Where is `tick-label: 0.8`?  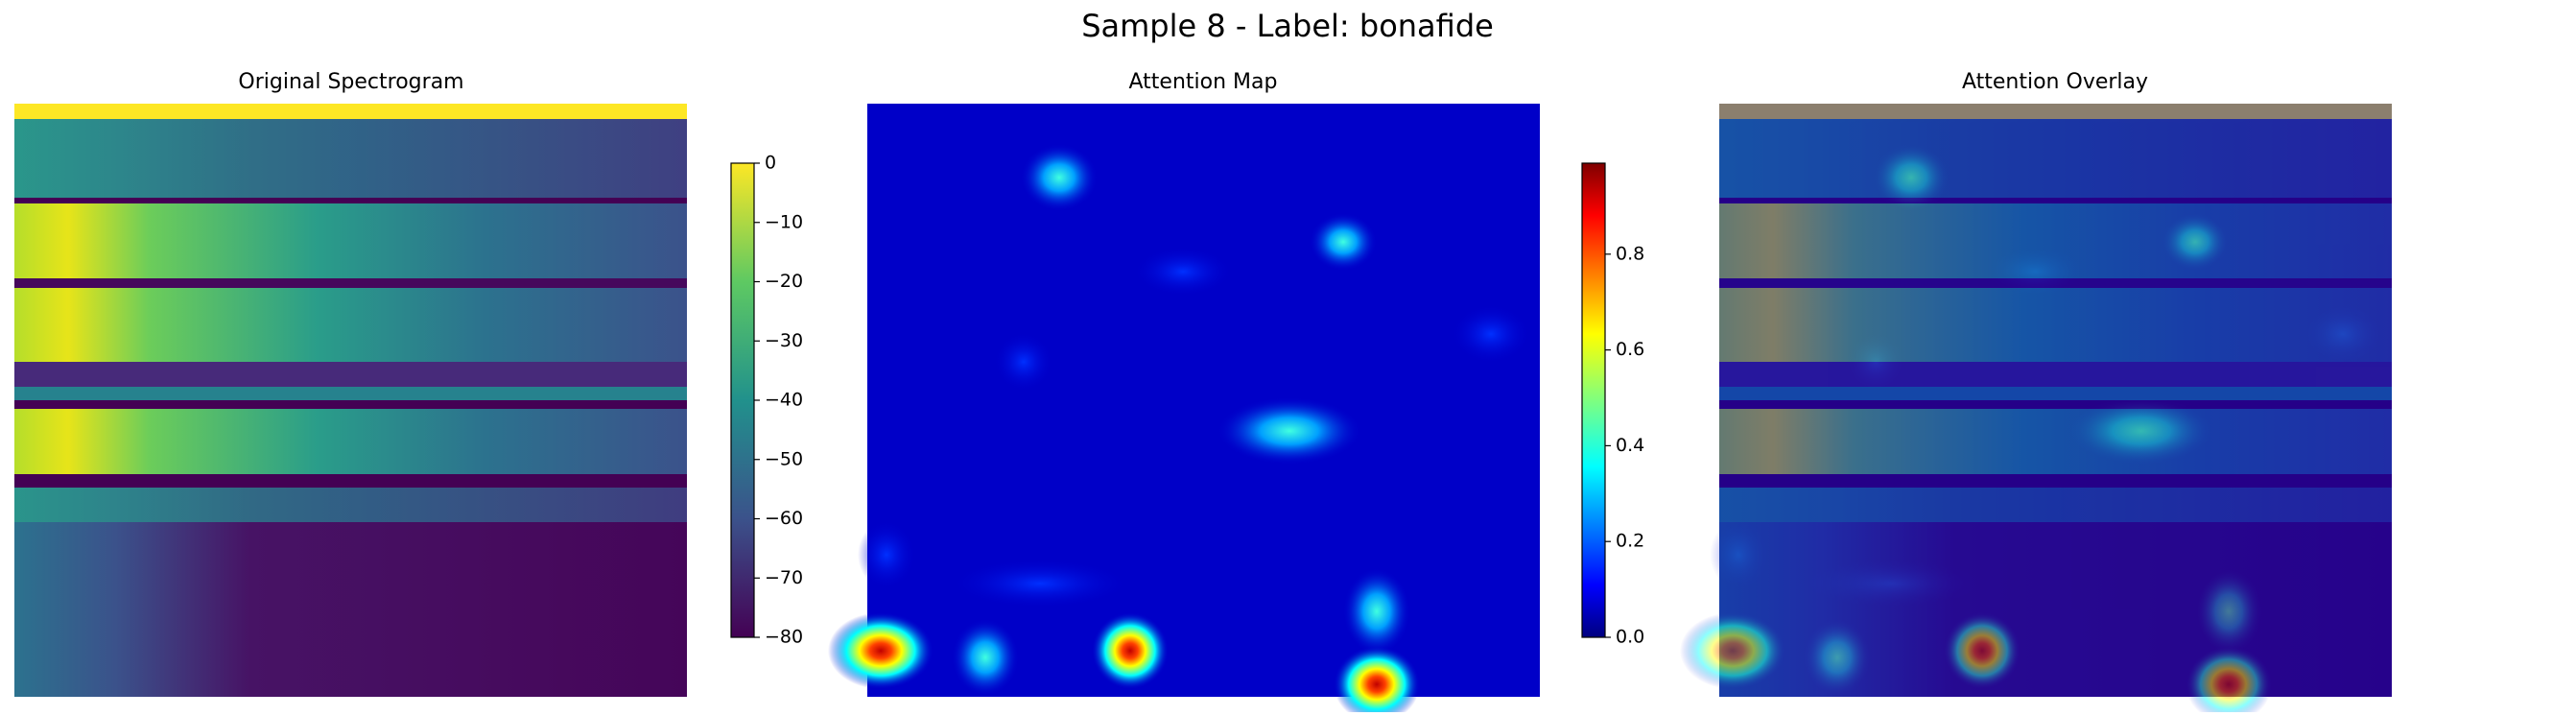 tick-label: 0.8 is located at coordinates (1630, 253).